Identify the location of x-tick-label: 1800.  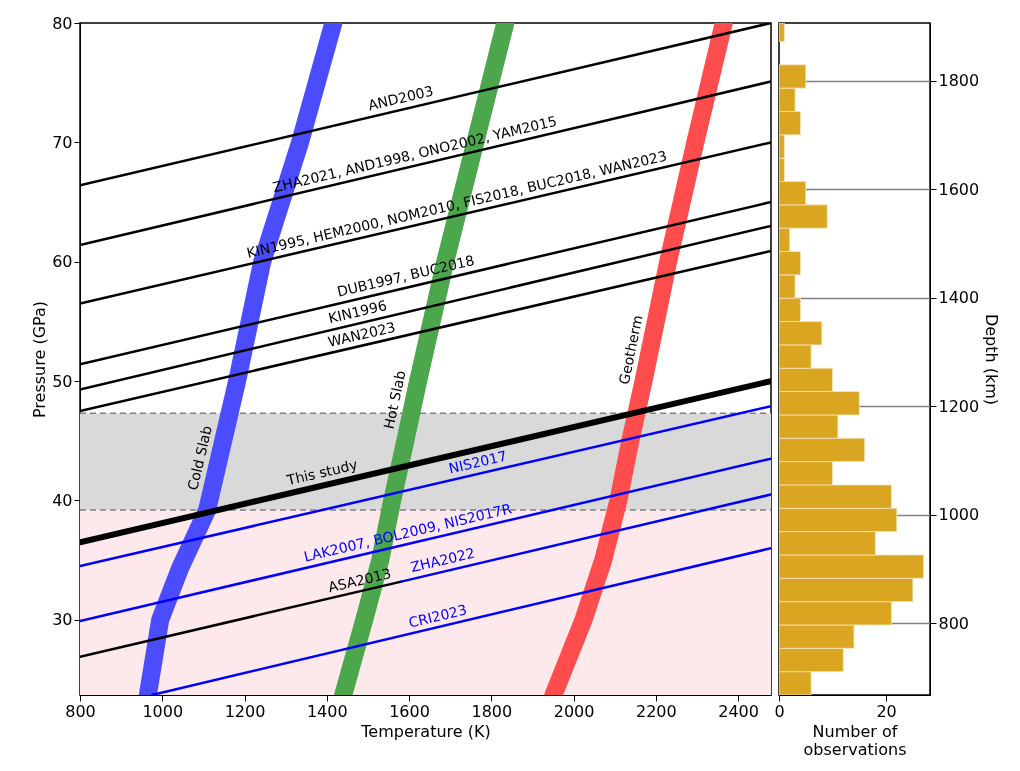
(492, 711).